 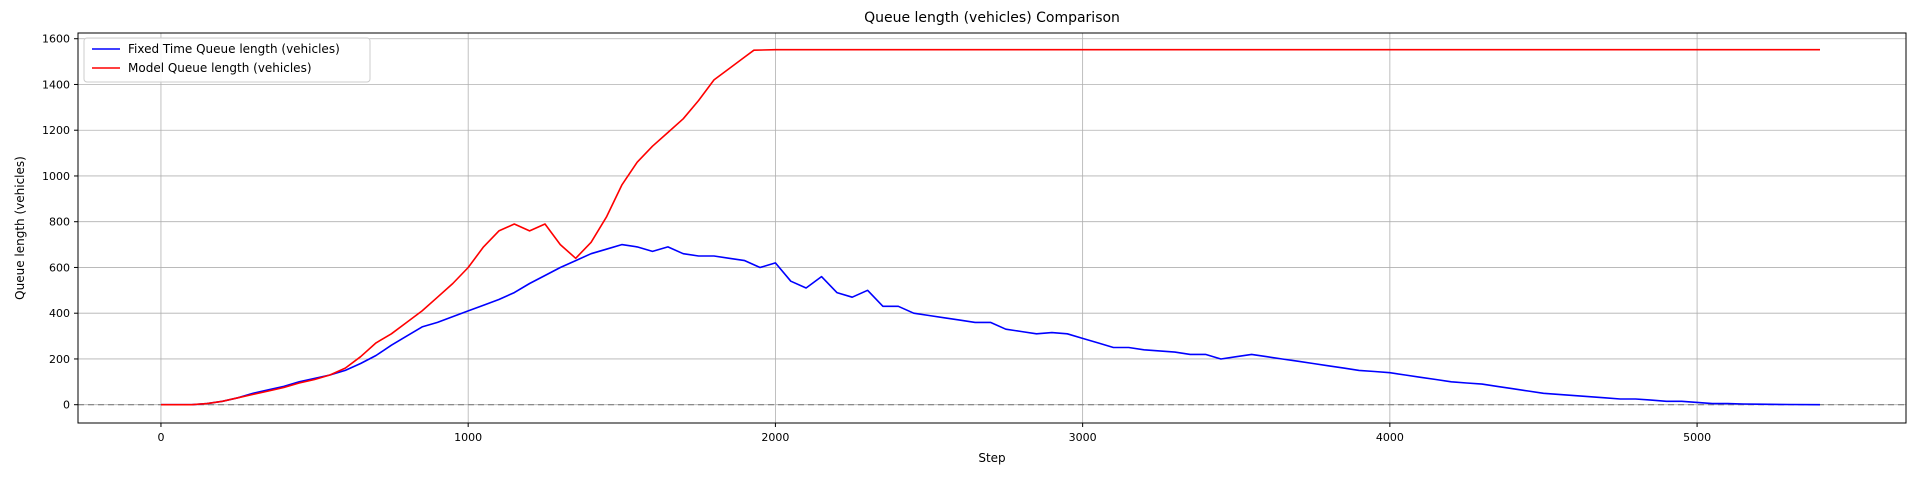 I want to click on y-tick-label: 800, so click(x=59, y=222).